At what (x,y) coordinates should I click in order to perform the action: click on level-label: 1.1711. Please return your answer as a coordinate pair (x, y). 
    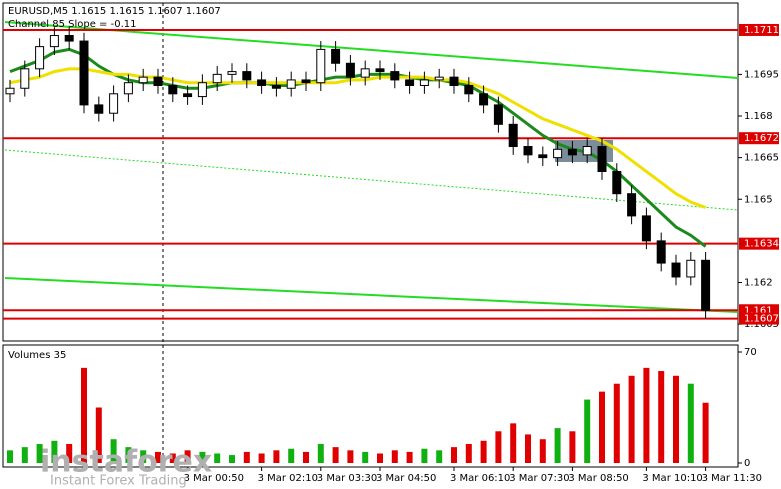
    Looking at the image, I should click on (761, 30).